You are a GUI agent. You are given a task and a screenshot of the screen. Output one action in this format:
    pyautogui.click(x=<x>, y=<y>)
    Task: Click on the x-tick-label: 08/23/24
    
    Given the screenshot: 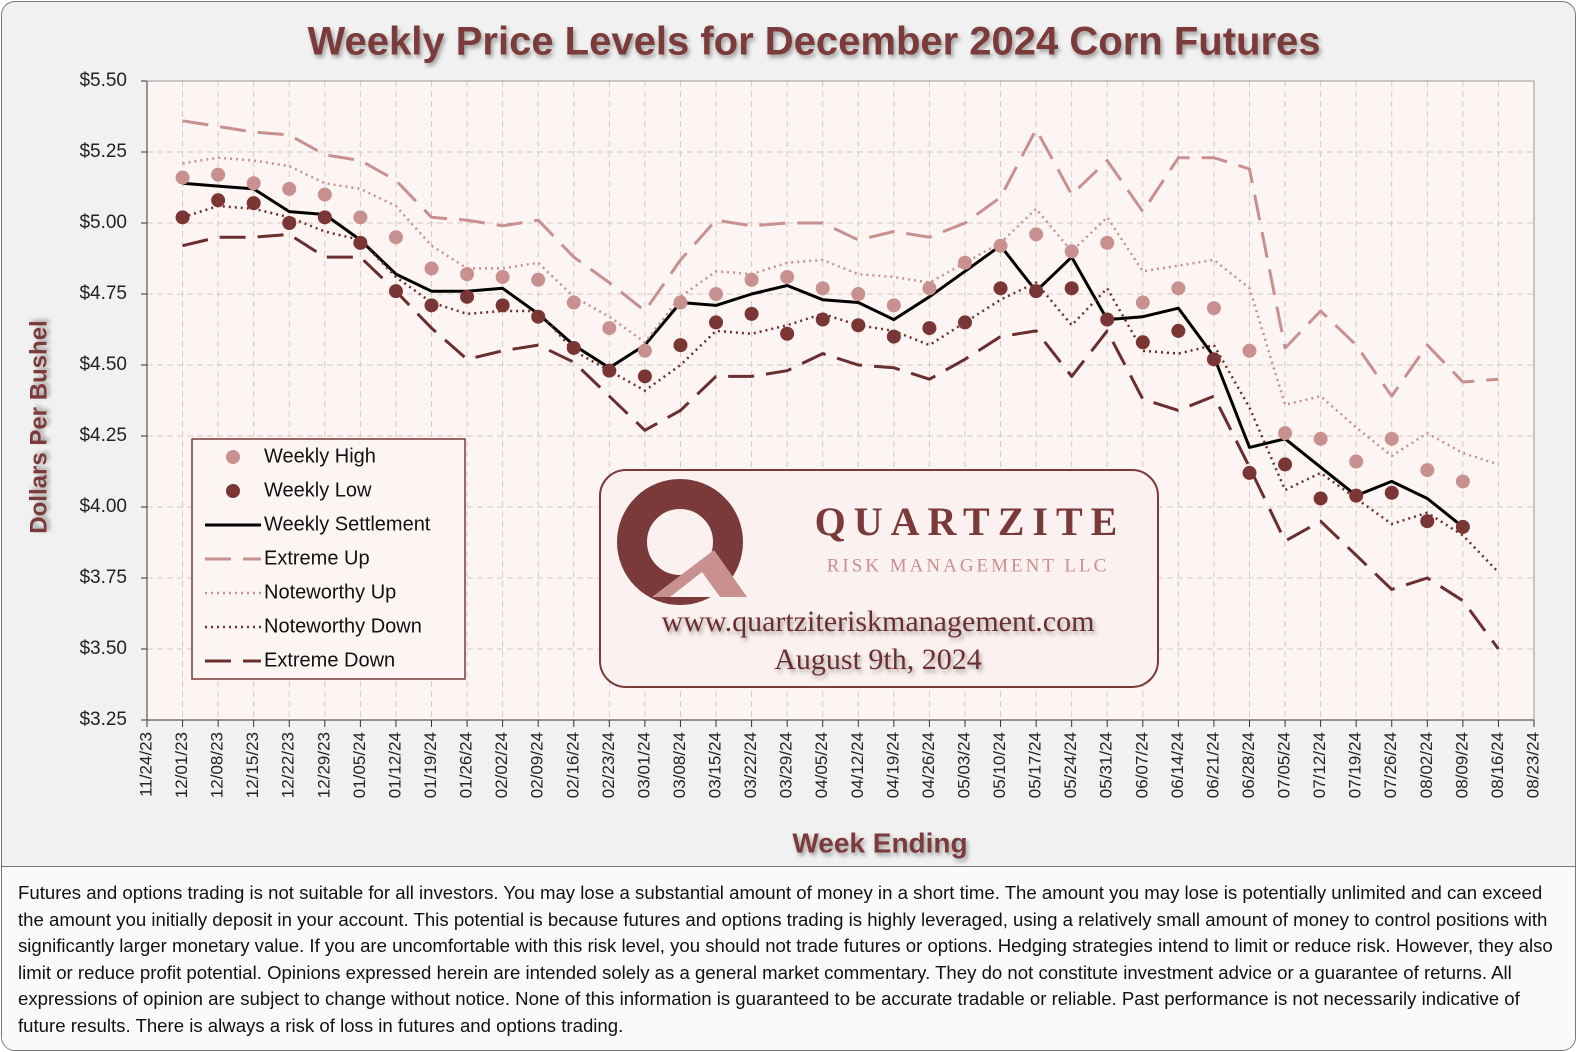 What is the action you would take?
    pyautogui.click(x=1532, y=765)
    